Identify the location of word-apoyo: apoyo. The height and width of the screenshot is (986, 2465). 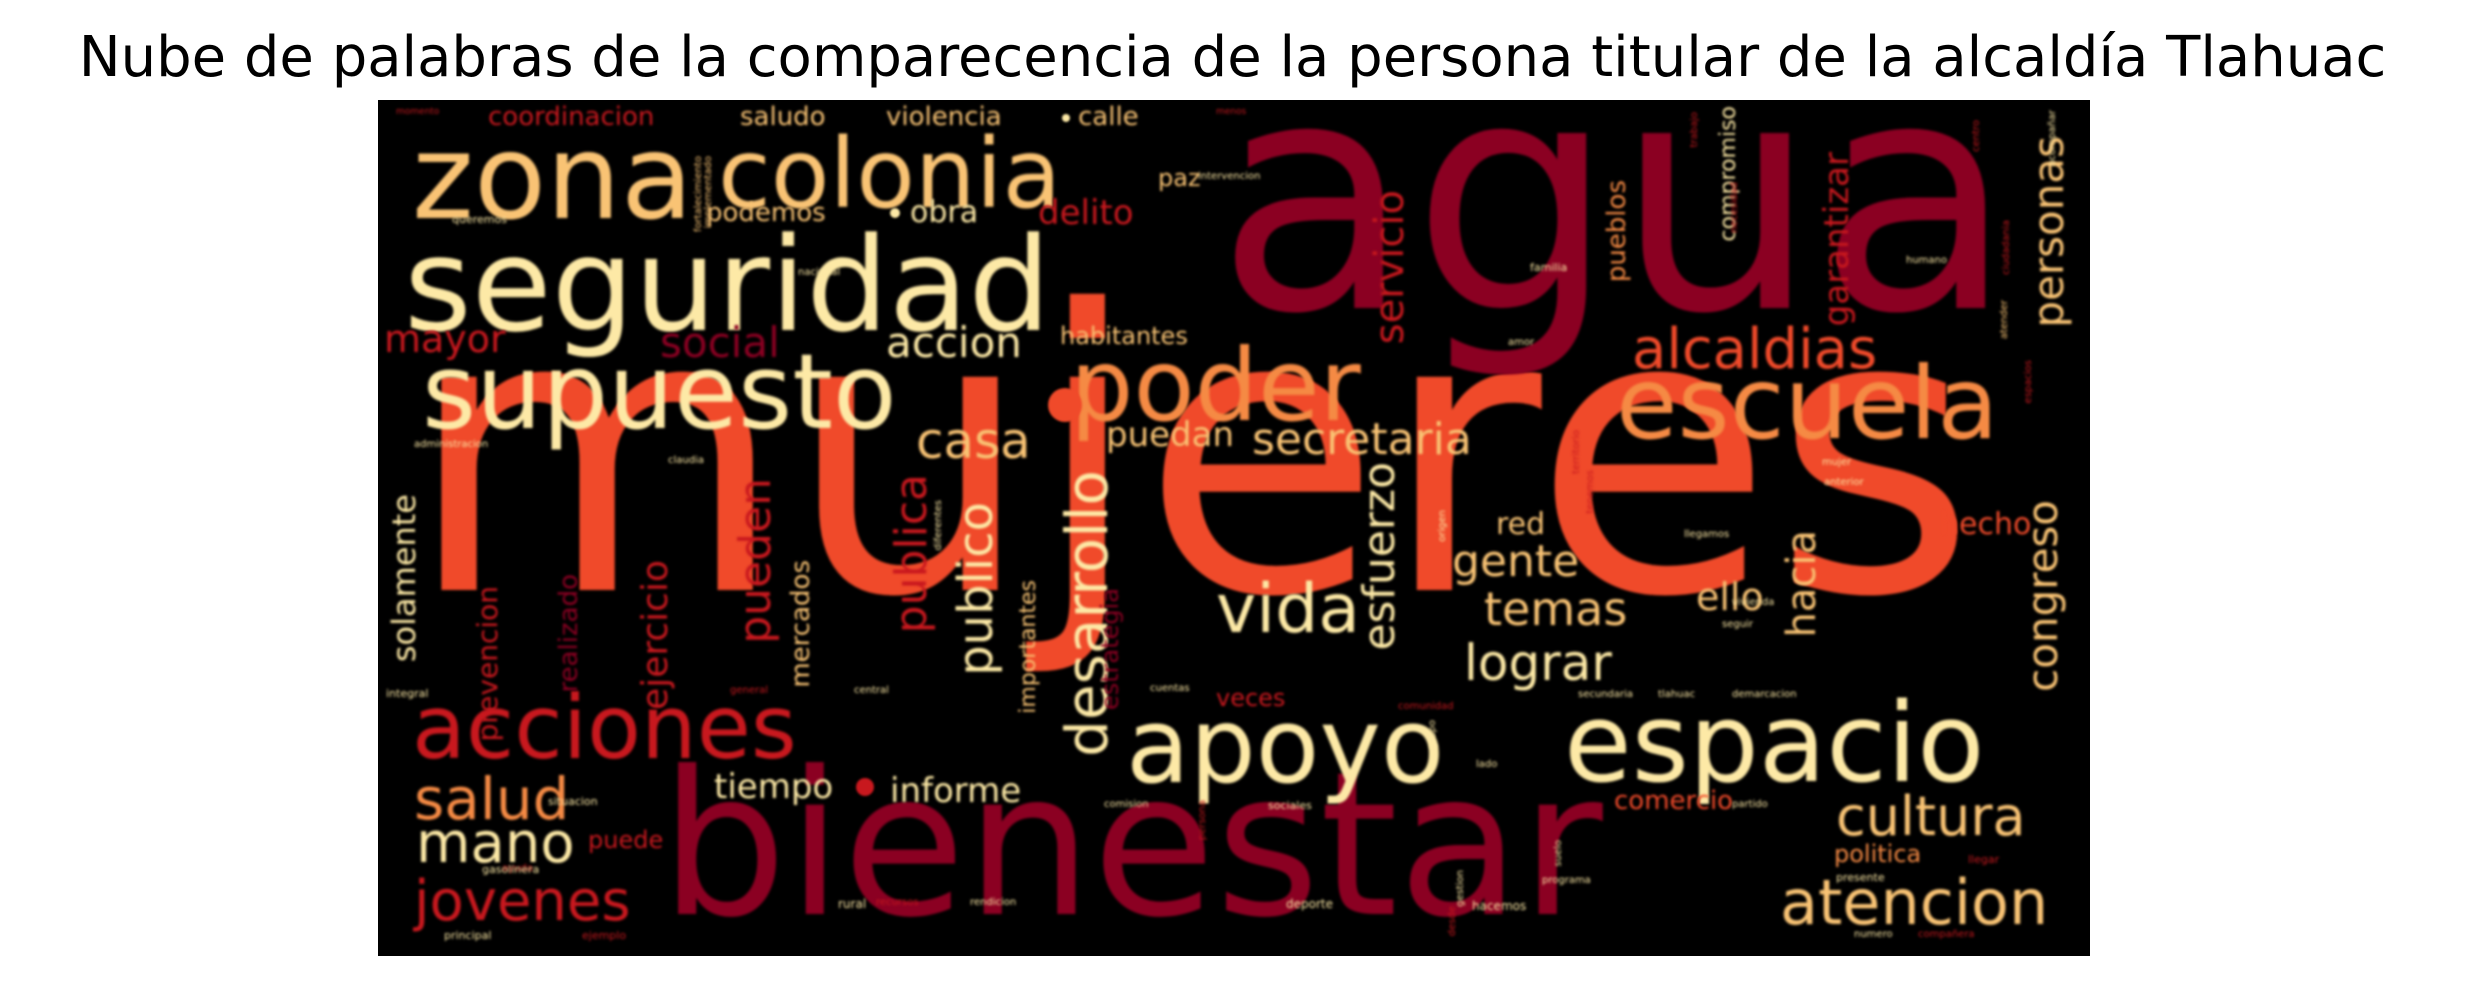
(1285, 746).